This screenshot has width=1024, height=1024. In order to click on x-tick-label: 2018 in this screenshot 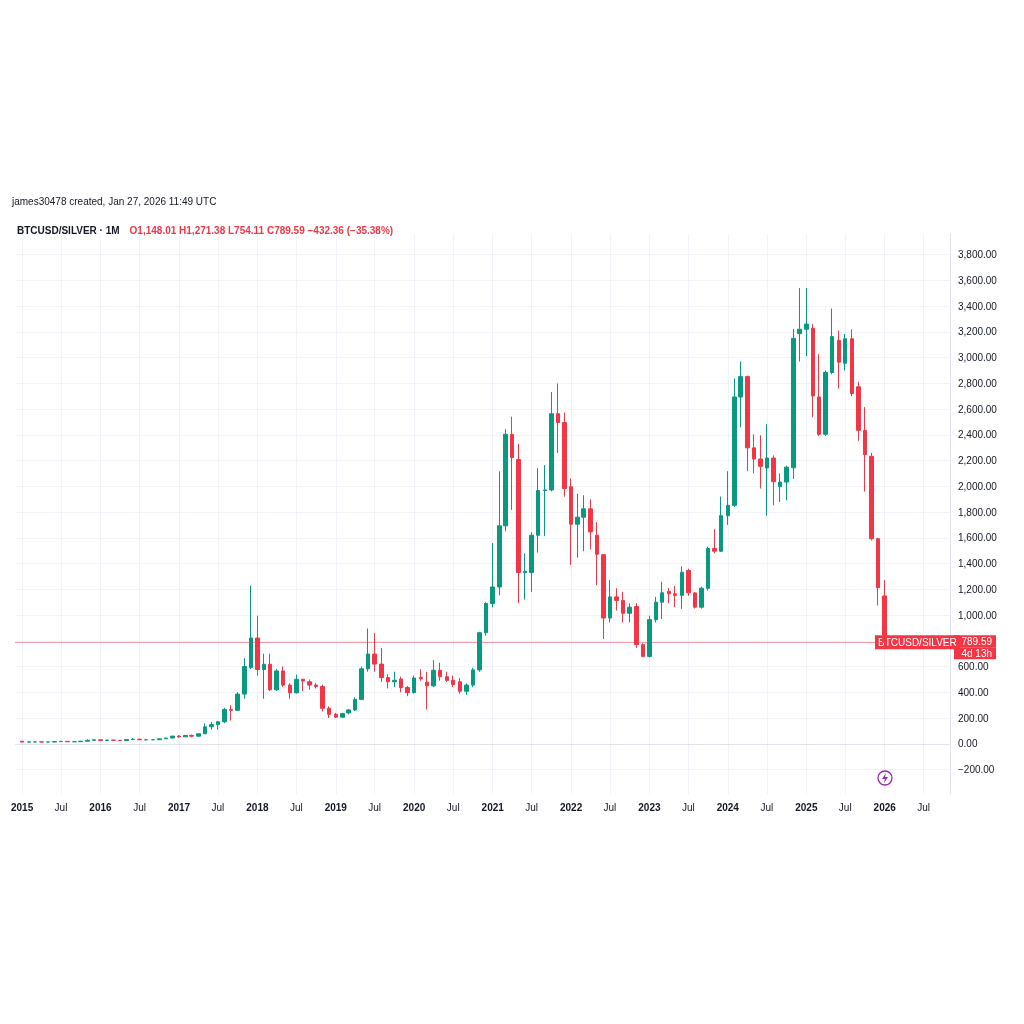, I will do `click(257, 807)`.